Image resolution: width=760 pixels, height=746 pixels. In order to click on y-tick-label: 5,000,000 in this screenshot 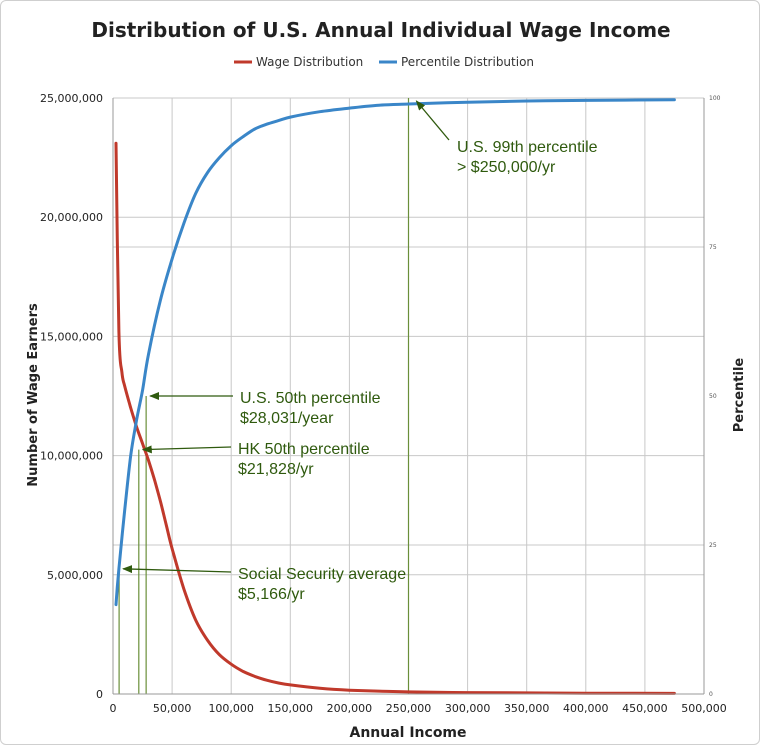, I will do `click(75, 575)`.